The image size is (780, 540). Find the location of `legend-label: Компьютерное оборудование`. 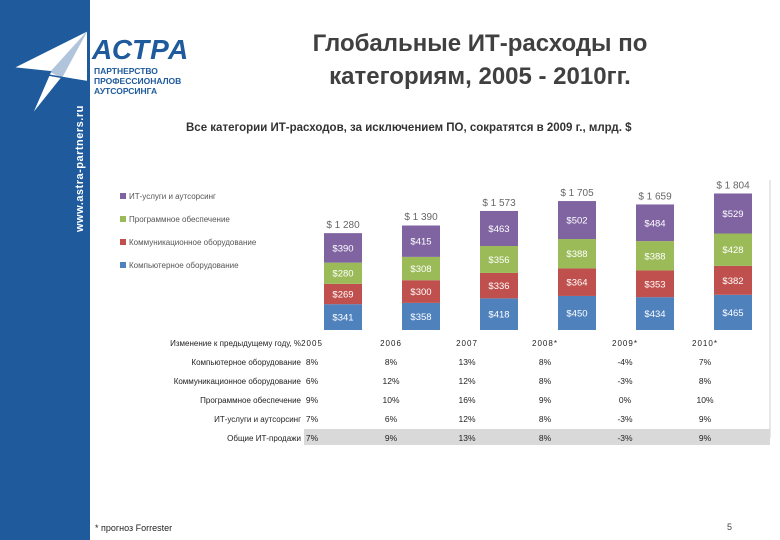

legend-label: Компьютерное оборудование is located at coordinates (184, 265).